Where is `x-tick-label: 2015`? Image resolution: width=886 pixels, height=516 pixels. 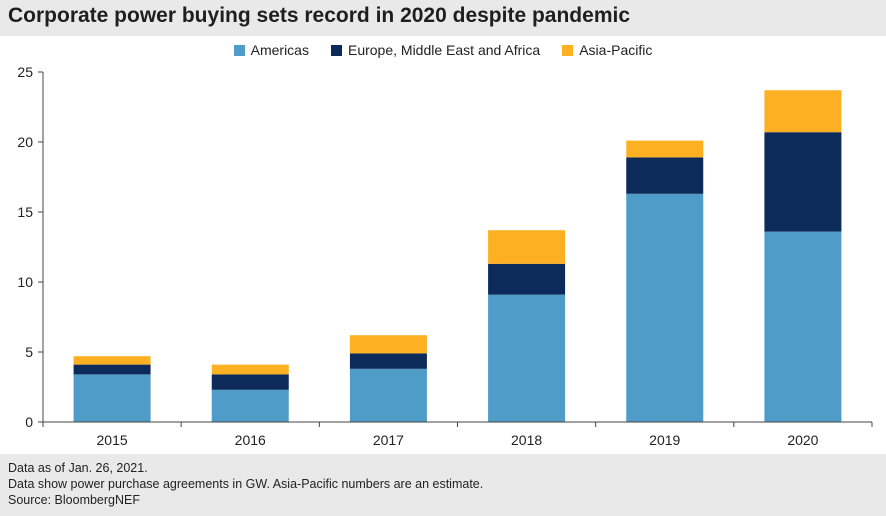
x-tick-label: 2015 is located at coordinates (112, 440).